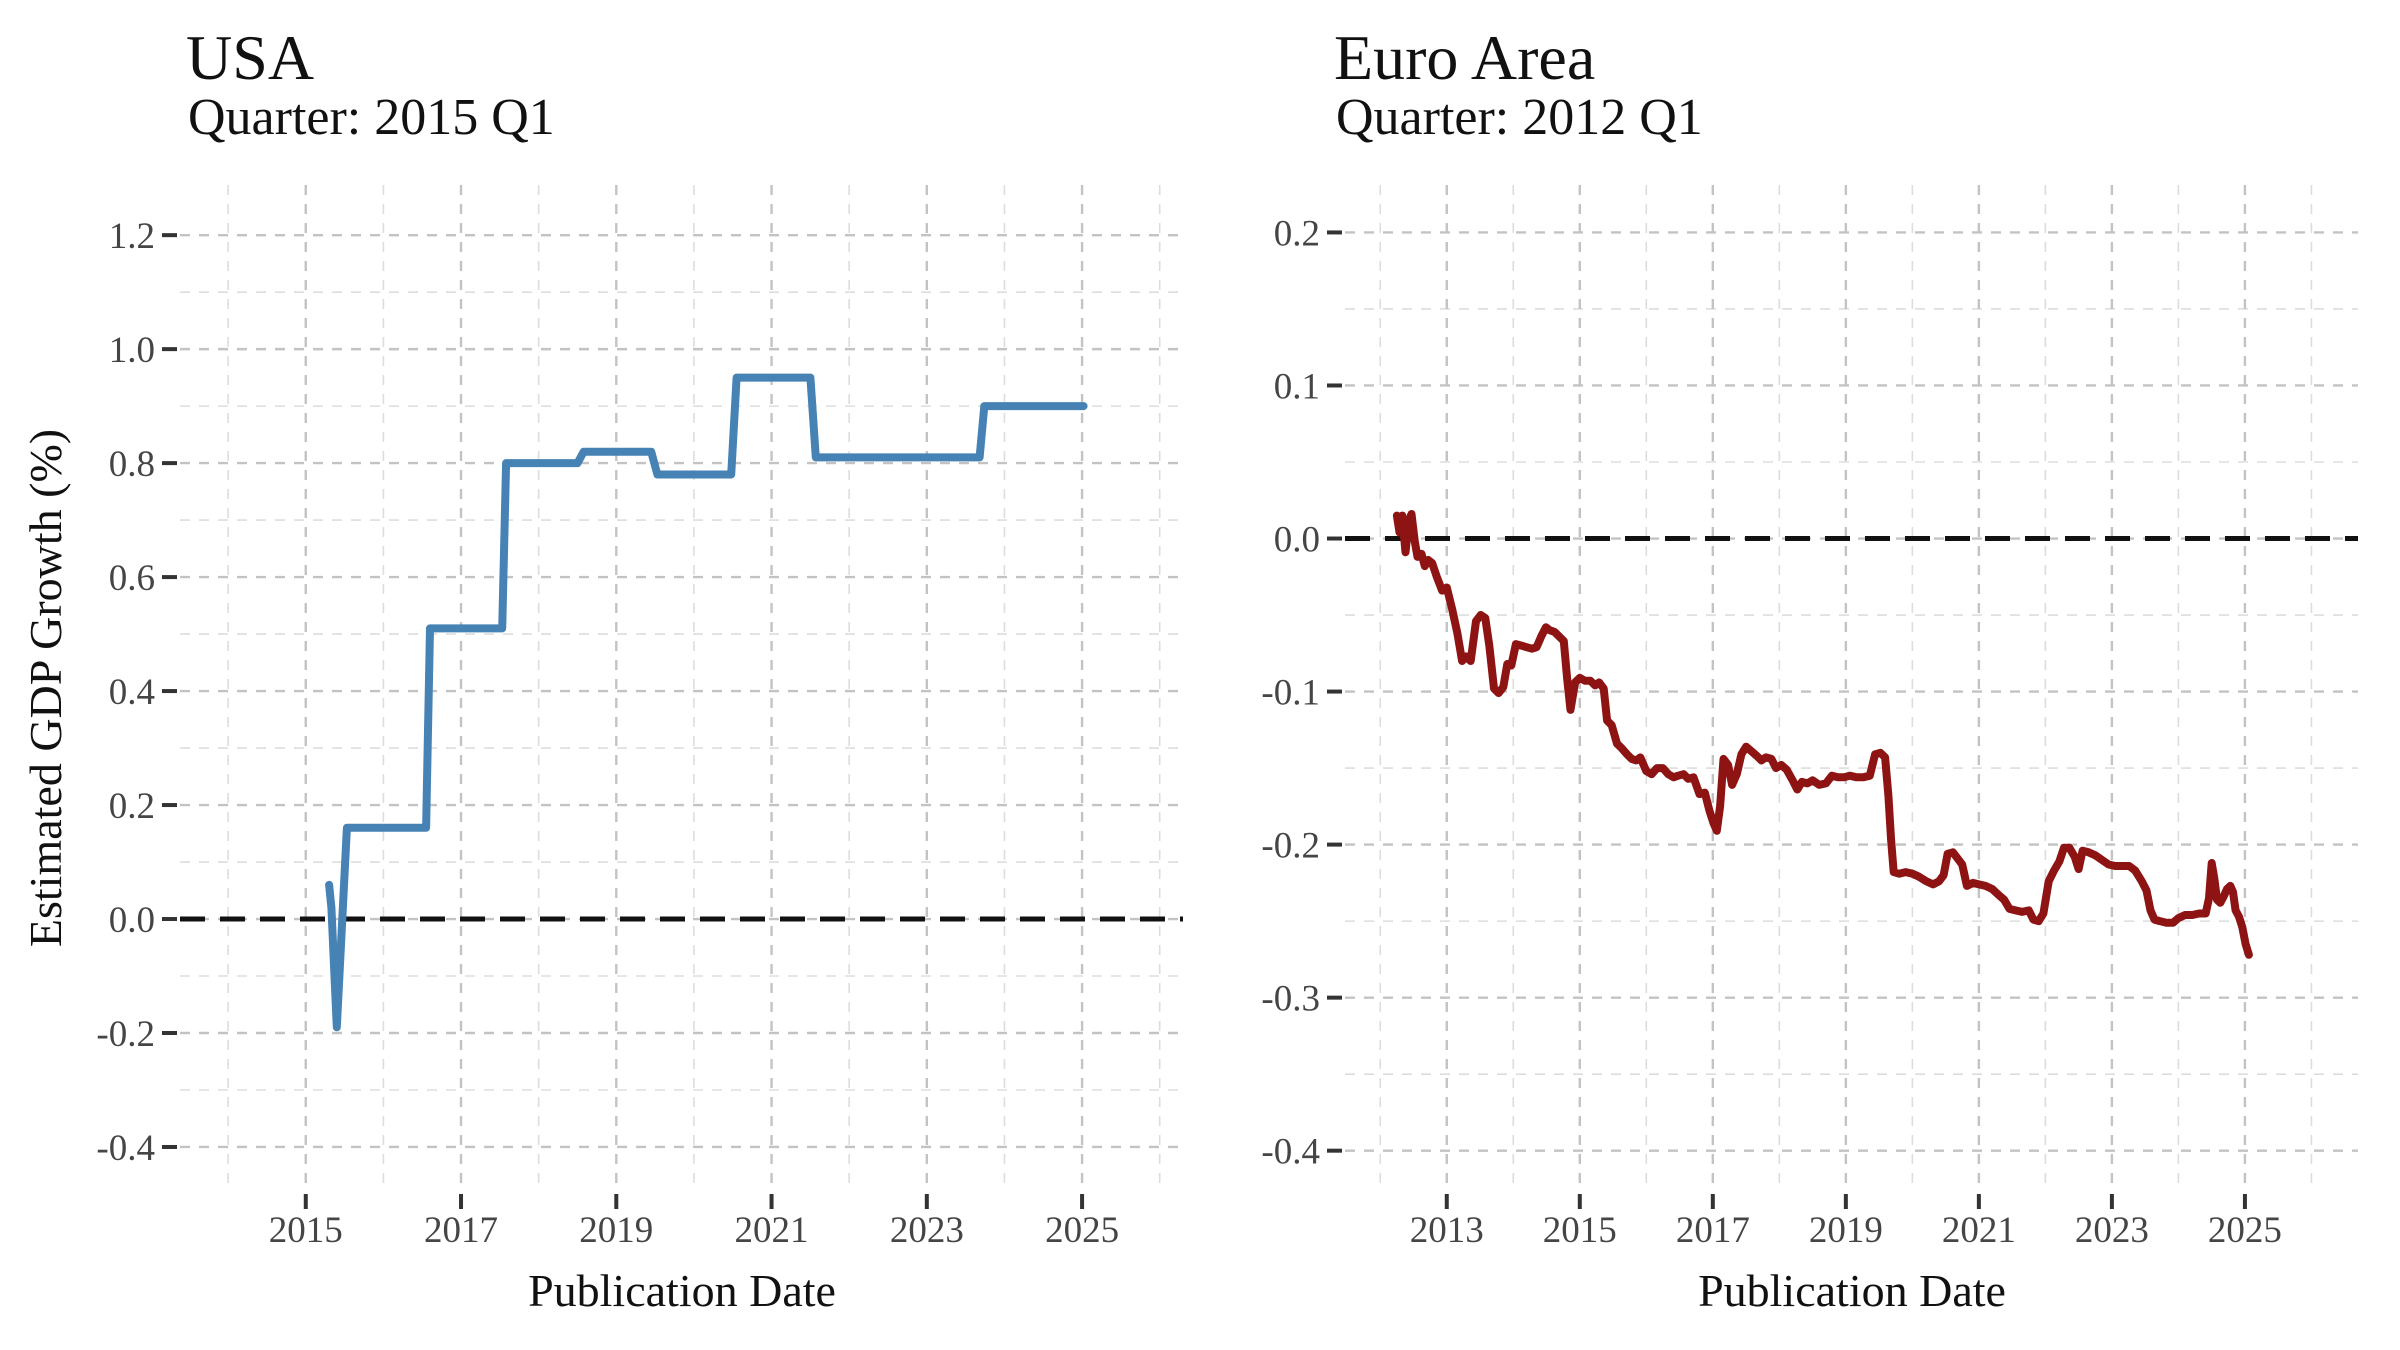  Describe the element at coordinates (1519, 117) in the screenshot. I see `euro-area-panel-subtitle: Quarter: 2012 Q1` at that location.